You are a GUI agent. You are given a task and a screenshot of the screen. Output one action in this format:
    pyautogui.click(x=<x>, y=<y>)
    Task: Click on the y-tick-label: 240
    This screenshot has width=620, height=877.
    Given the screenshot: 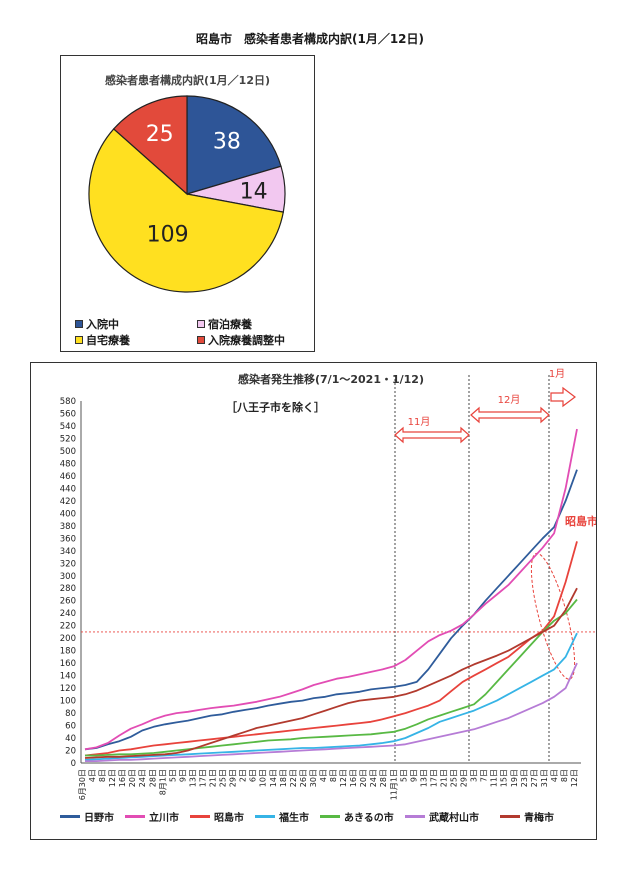 What is the action you would take?
    pyautogui.click(x=68, y=614)
    